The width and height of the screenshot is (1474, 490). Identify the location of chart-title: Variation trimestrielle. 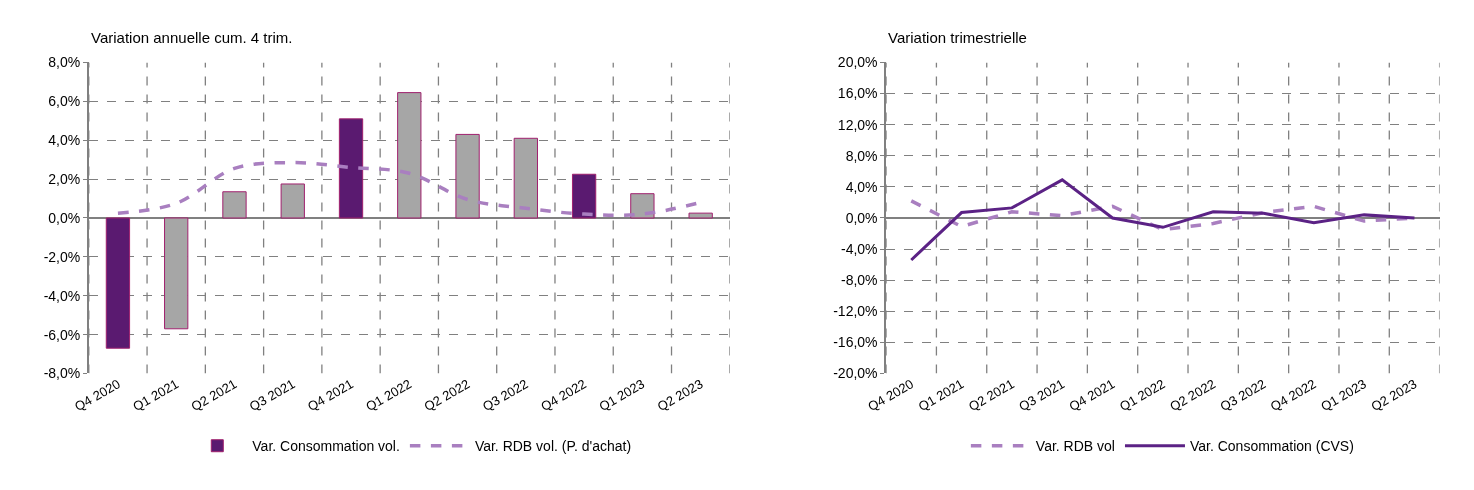
(957, 37).